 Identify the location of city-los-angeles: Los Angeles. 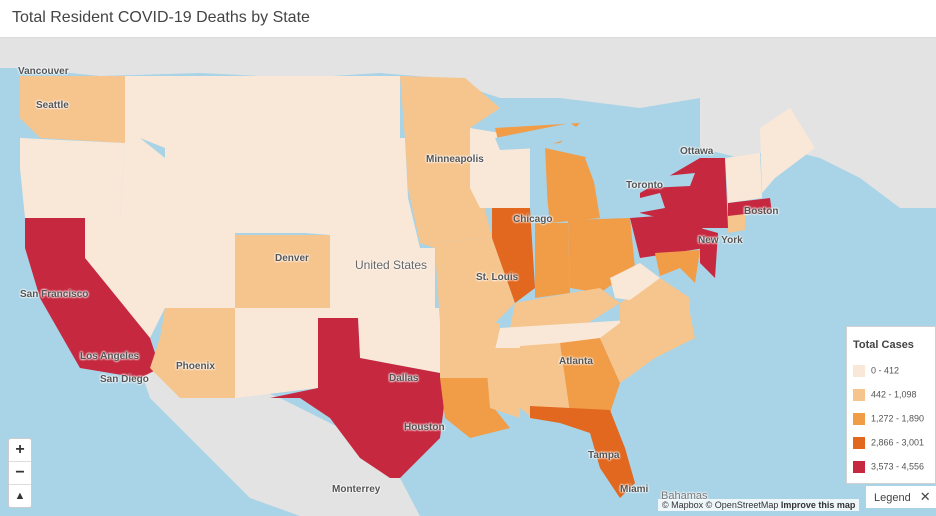
(110, 356).